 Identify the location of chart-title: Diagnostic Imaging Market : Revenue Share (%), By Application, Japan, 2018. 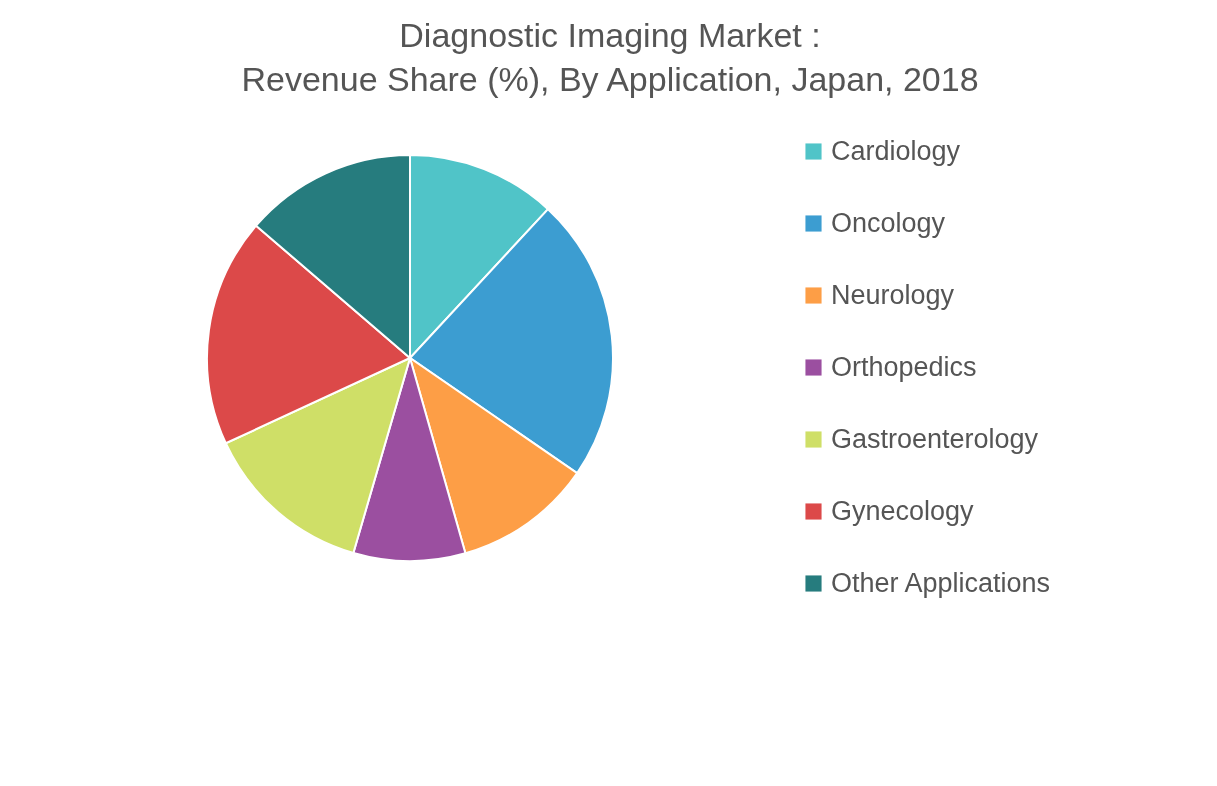
(610, 57).